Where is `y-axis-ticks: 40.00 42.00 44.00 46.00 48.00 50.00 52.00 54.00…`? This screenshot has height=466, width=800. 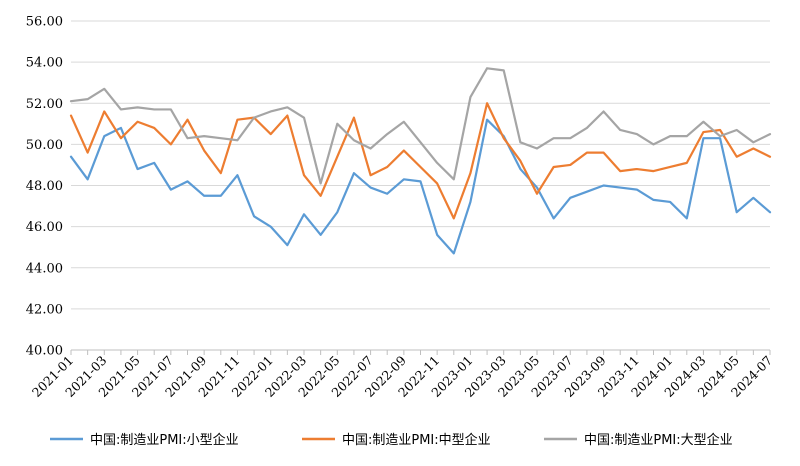 y-axis-ticks: 40.00 42.00 44.00 46.00 48.00 50.00 52.00 54.00… is located at coordinates (44, 187).